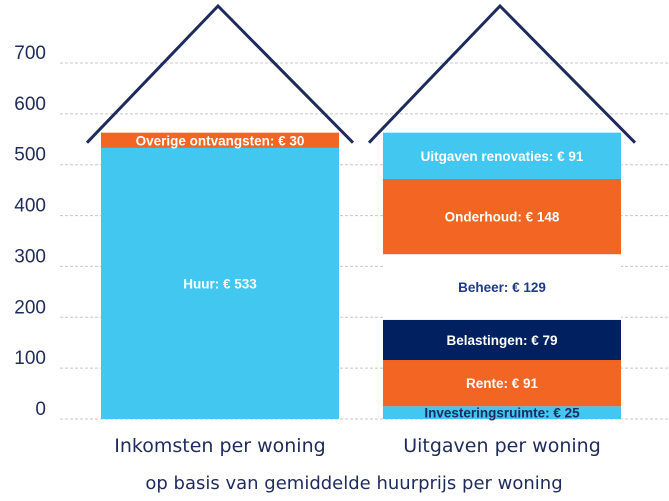  Describe the element at coordinates (30, 53) in the screenshot. I see `y-tick-label: 700` at that location.